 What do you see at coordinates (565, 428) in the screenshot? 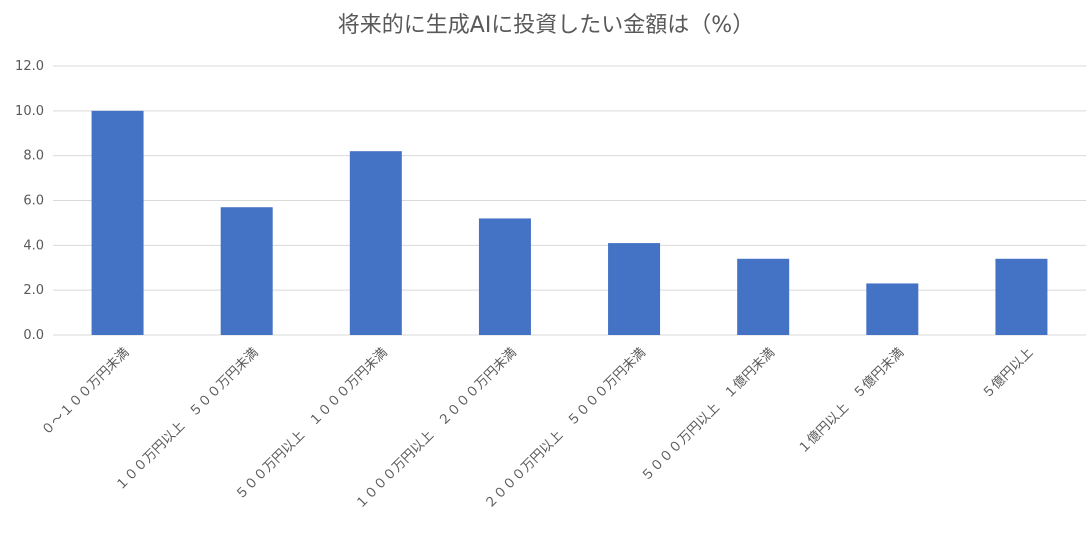
I see `x-category-label: ２０００万円以上 ５０００万円未満` at bounding box center [565, 428].